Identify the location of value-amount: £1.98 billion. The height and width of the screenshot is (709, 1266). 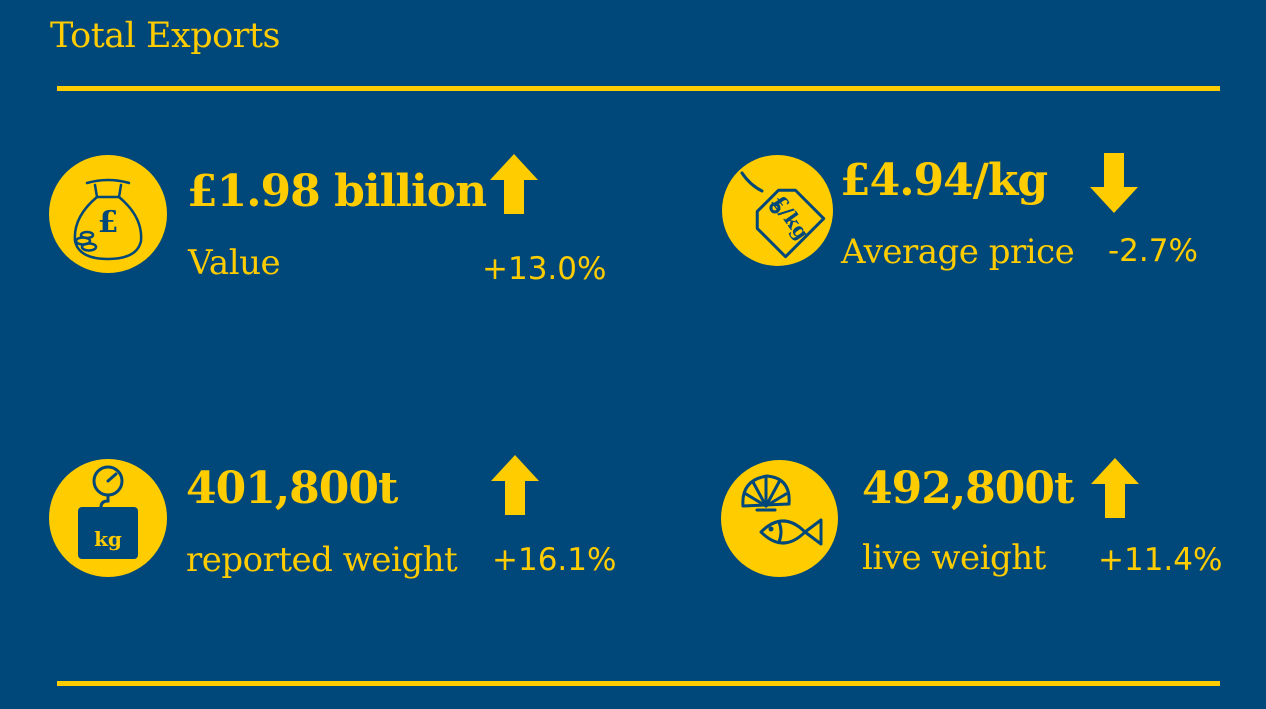
(337, 191).